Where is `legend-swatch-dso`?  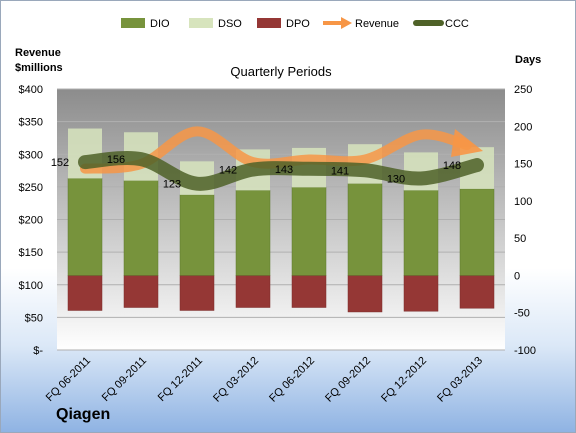
legend-swatch-dso is located at coordinates (201, 23).